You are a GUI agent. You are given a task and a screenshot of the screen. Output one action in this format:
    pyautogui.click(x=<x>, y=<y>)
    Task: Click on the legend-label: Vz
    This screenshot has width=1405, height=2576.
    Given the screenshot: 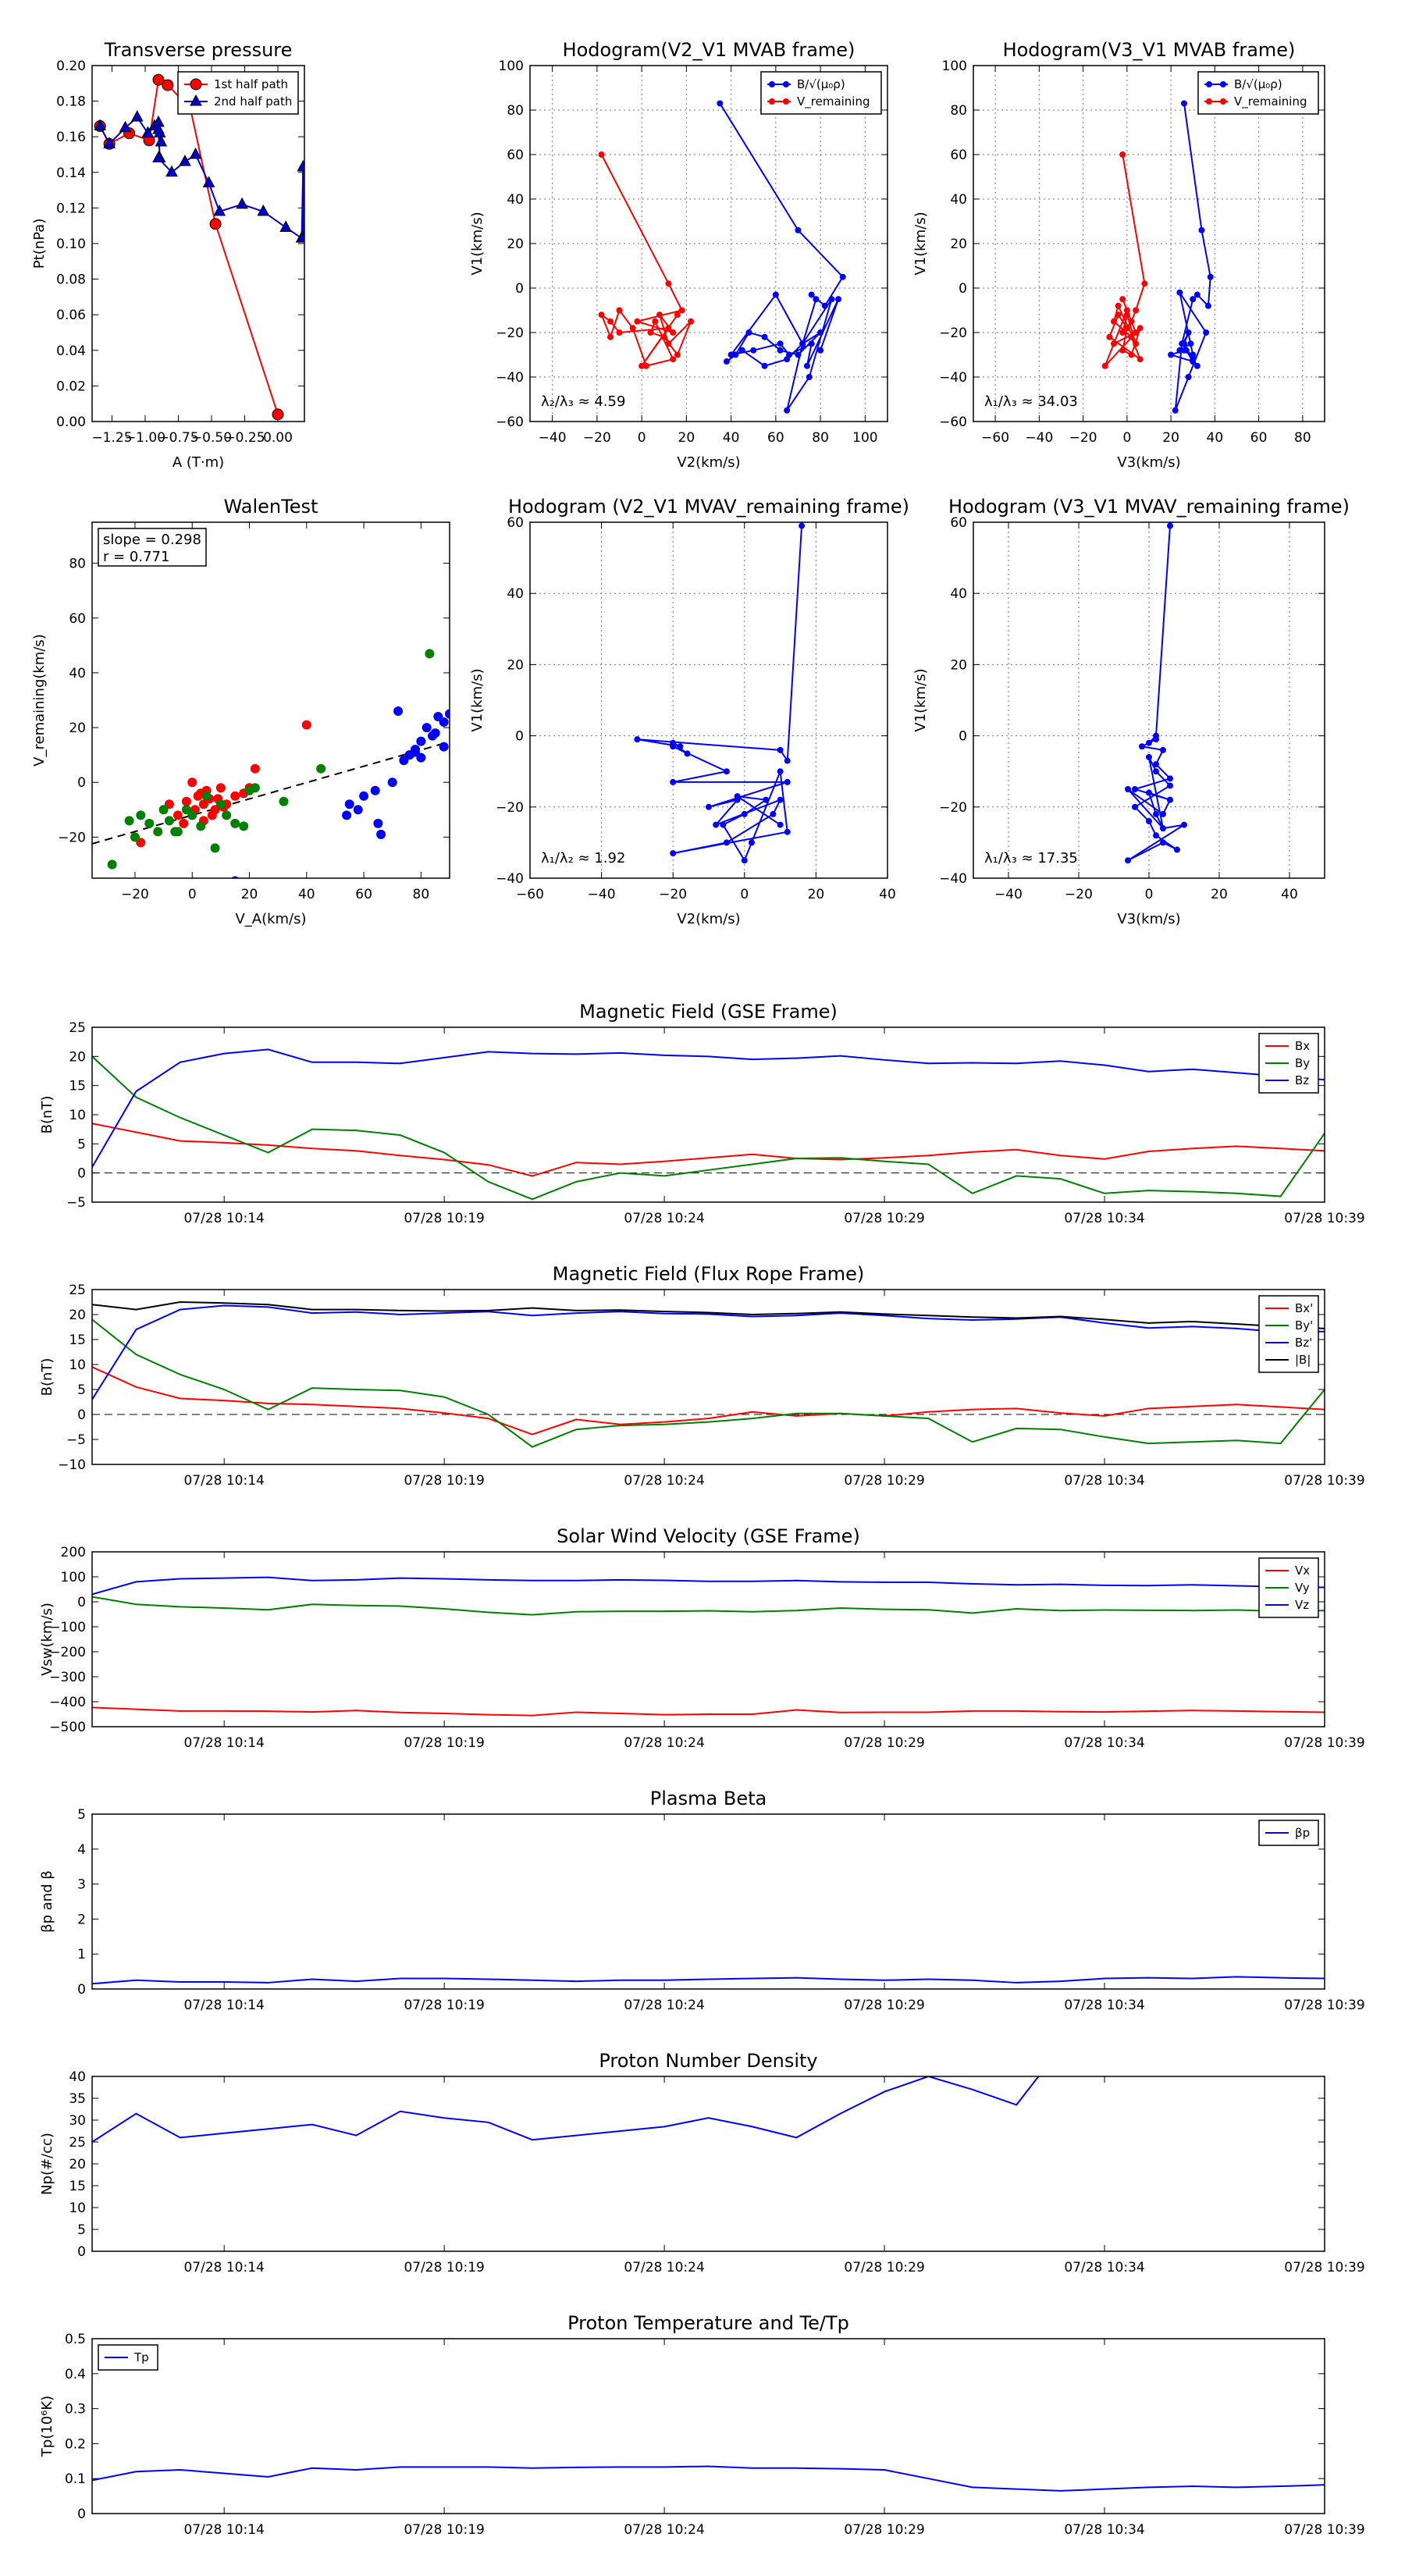 What is the action you would take?
    pyautogui.click(x=1302, y=1605)
    